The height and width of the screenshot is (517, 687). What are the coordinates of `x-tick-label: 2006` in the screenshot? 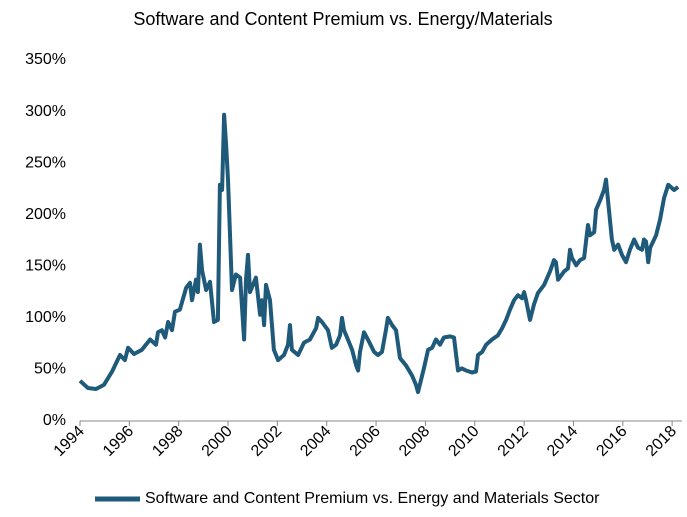 It's located at (365, 441).